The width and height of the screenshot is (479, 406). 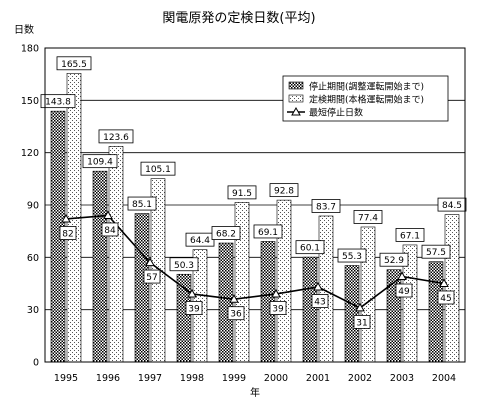 What do you see at coordinates (296, 85) in the screenshot?
I see `legend-swatch-stop-period` at bounding box center [296, 85].